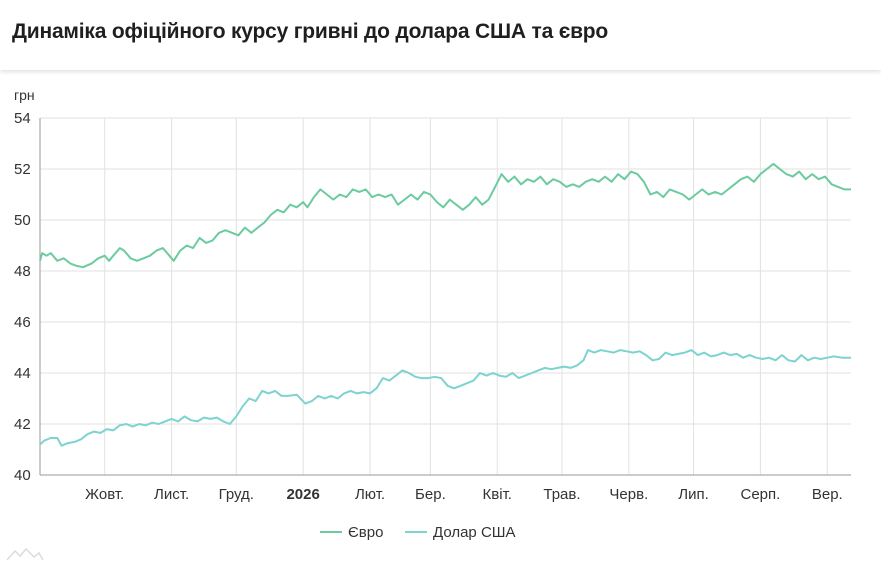  I want to click on y-tick-label: 42, so click(22, 424).